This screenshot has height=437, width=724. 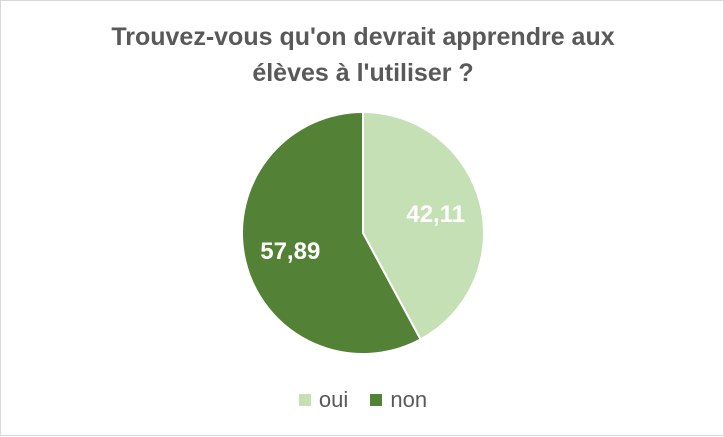 I want to click on chart-legend: oui non, so click(x=362, y=399).